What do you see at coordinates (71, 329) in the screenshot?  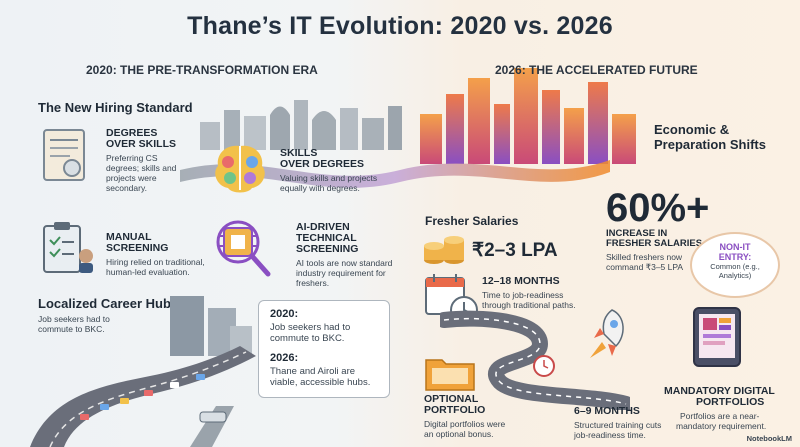 I see `hubs-desc-2: commute to BKC.` at bounding box center [71, 329].